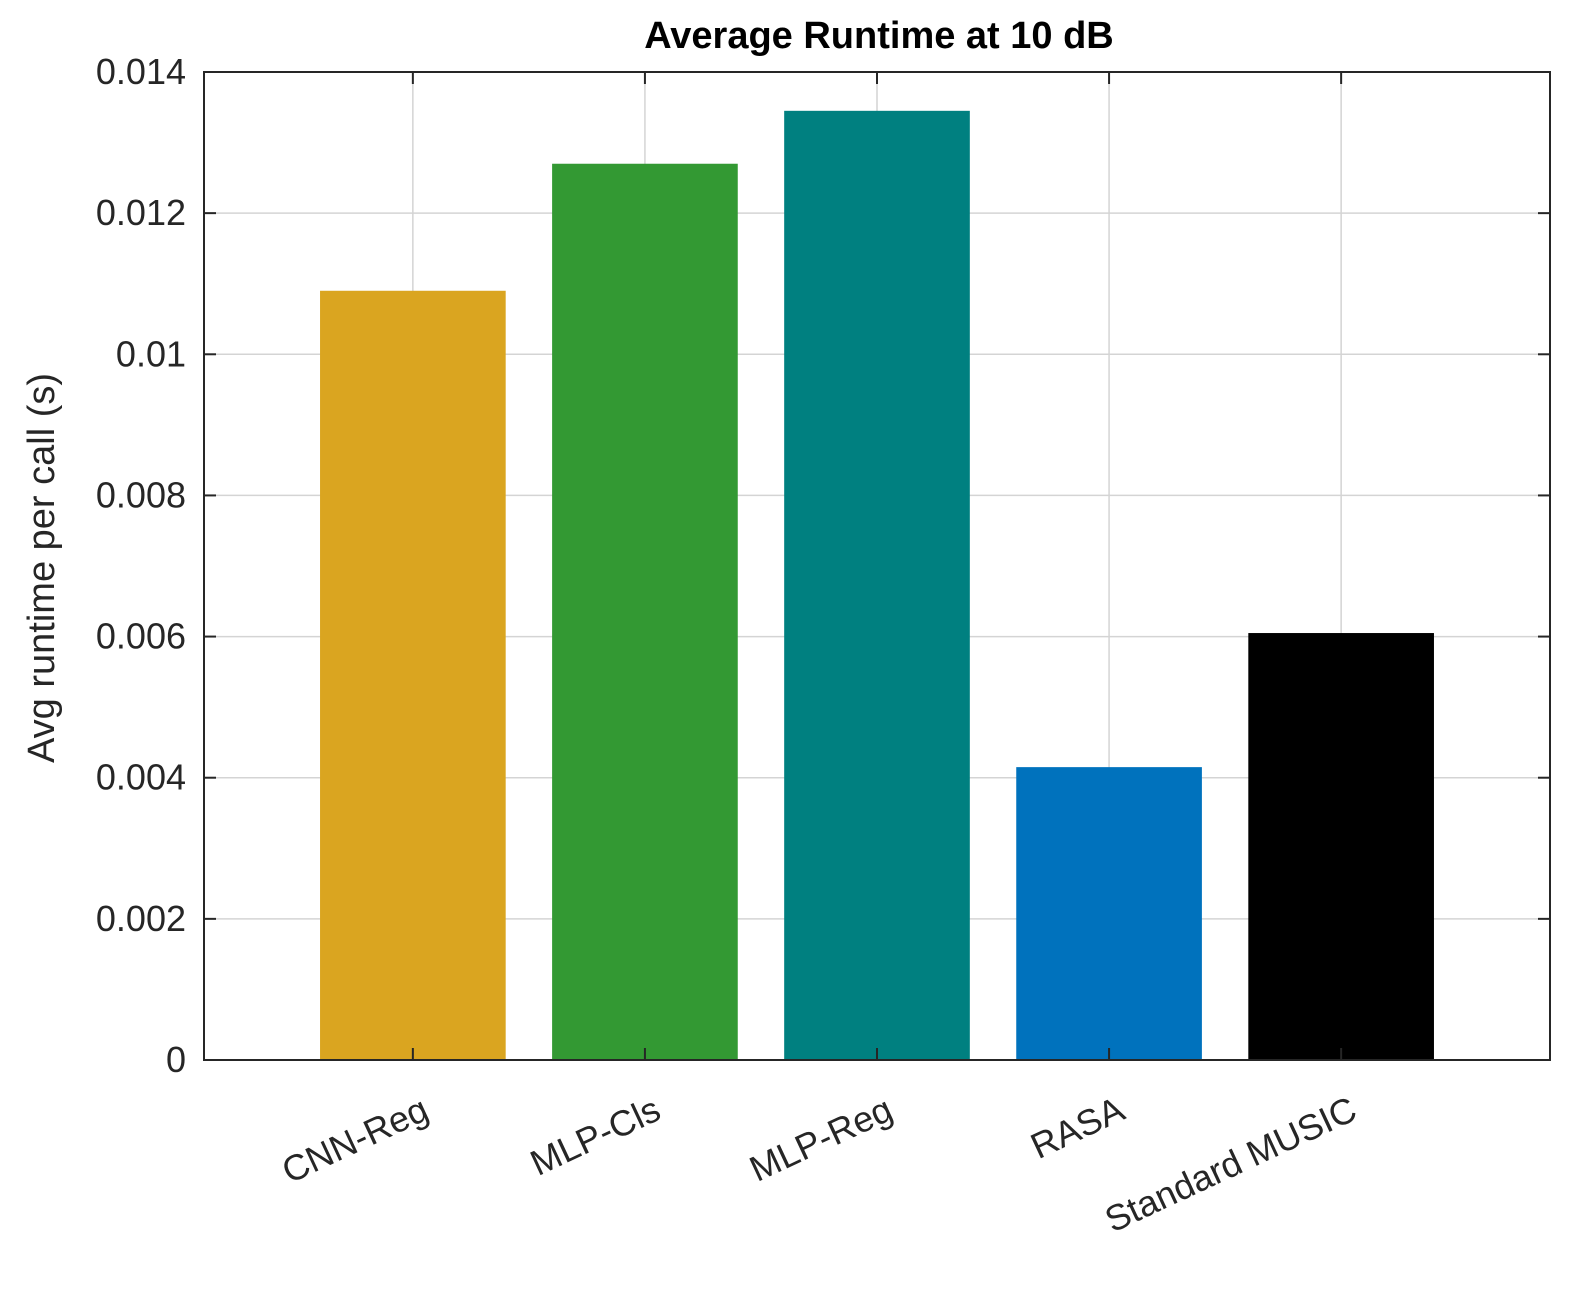 Image resolution: width=1577 pixels, height=1297 pixels. I want to click on x-category-label: CNN-Reg, so click(355, 1139).